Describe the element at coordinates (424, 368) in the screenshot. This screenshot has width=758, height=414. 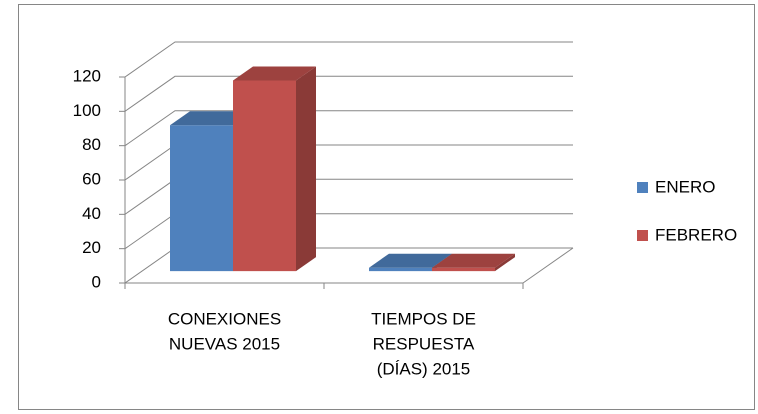
I see `x-tick-label: (DÍAS) 2015` at that location.